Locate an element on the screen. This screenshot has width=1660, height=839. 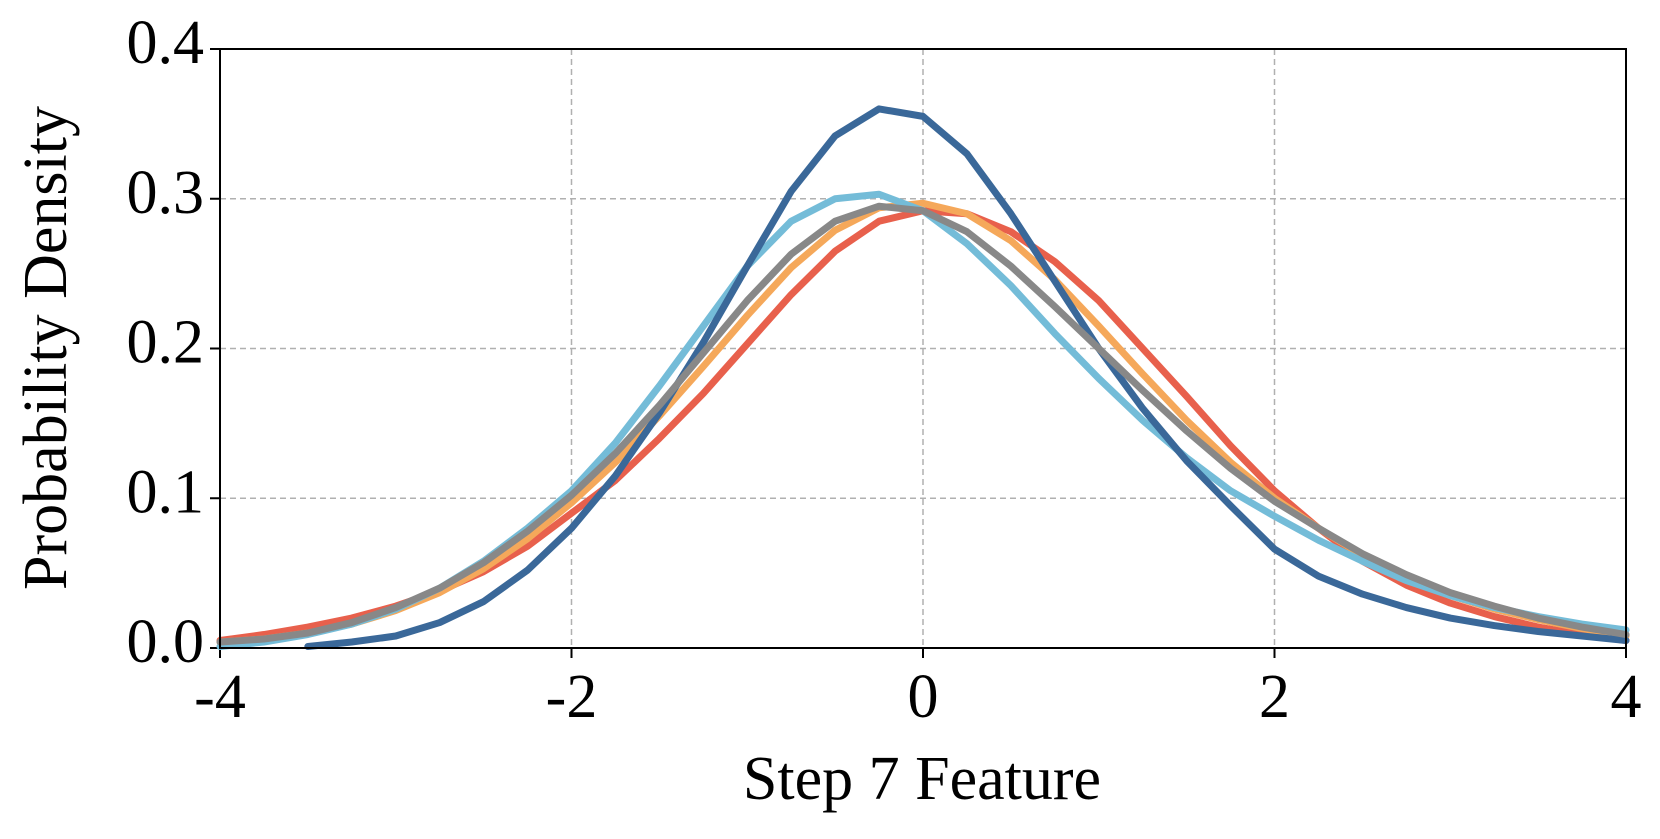
y-tick-label: 0.1 is located at coordinates (166, 492).